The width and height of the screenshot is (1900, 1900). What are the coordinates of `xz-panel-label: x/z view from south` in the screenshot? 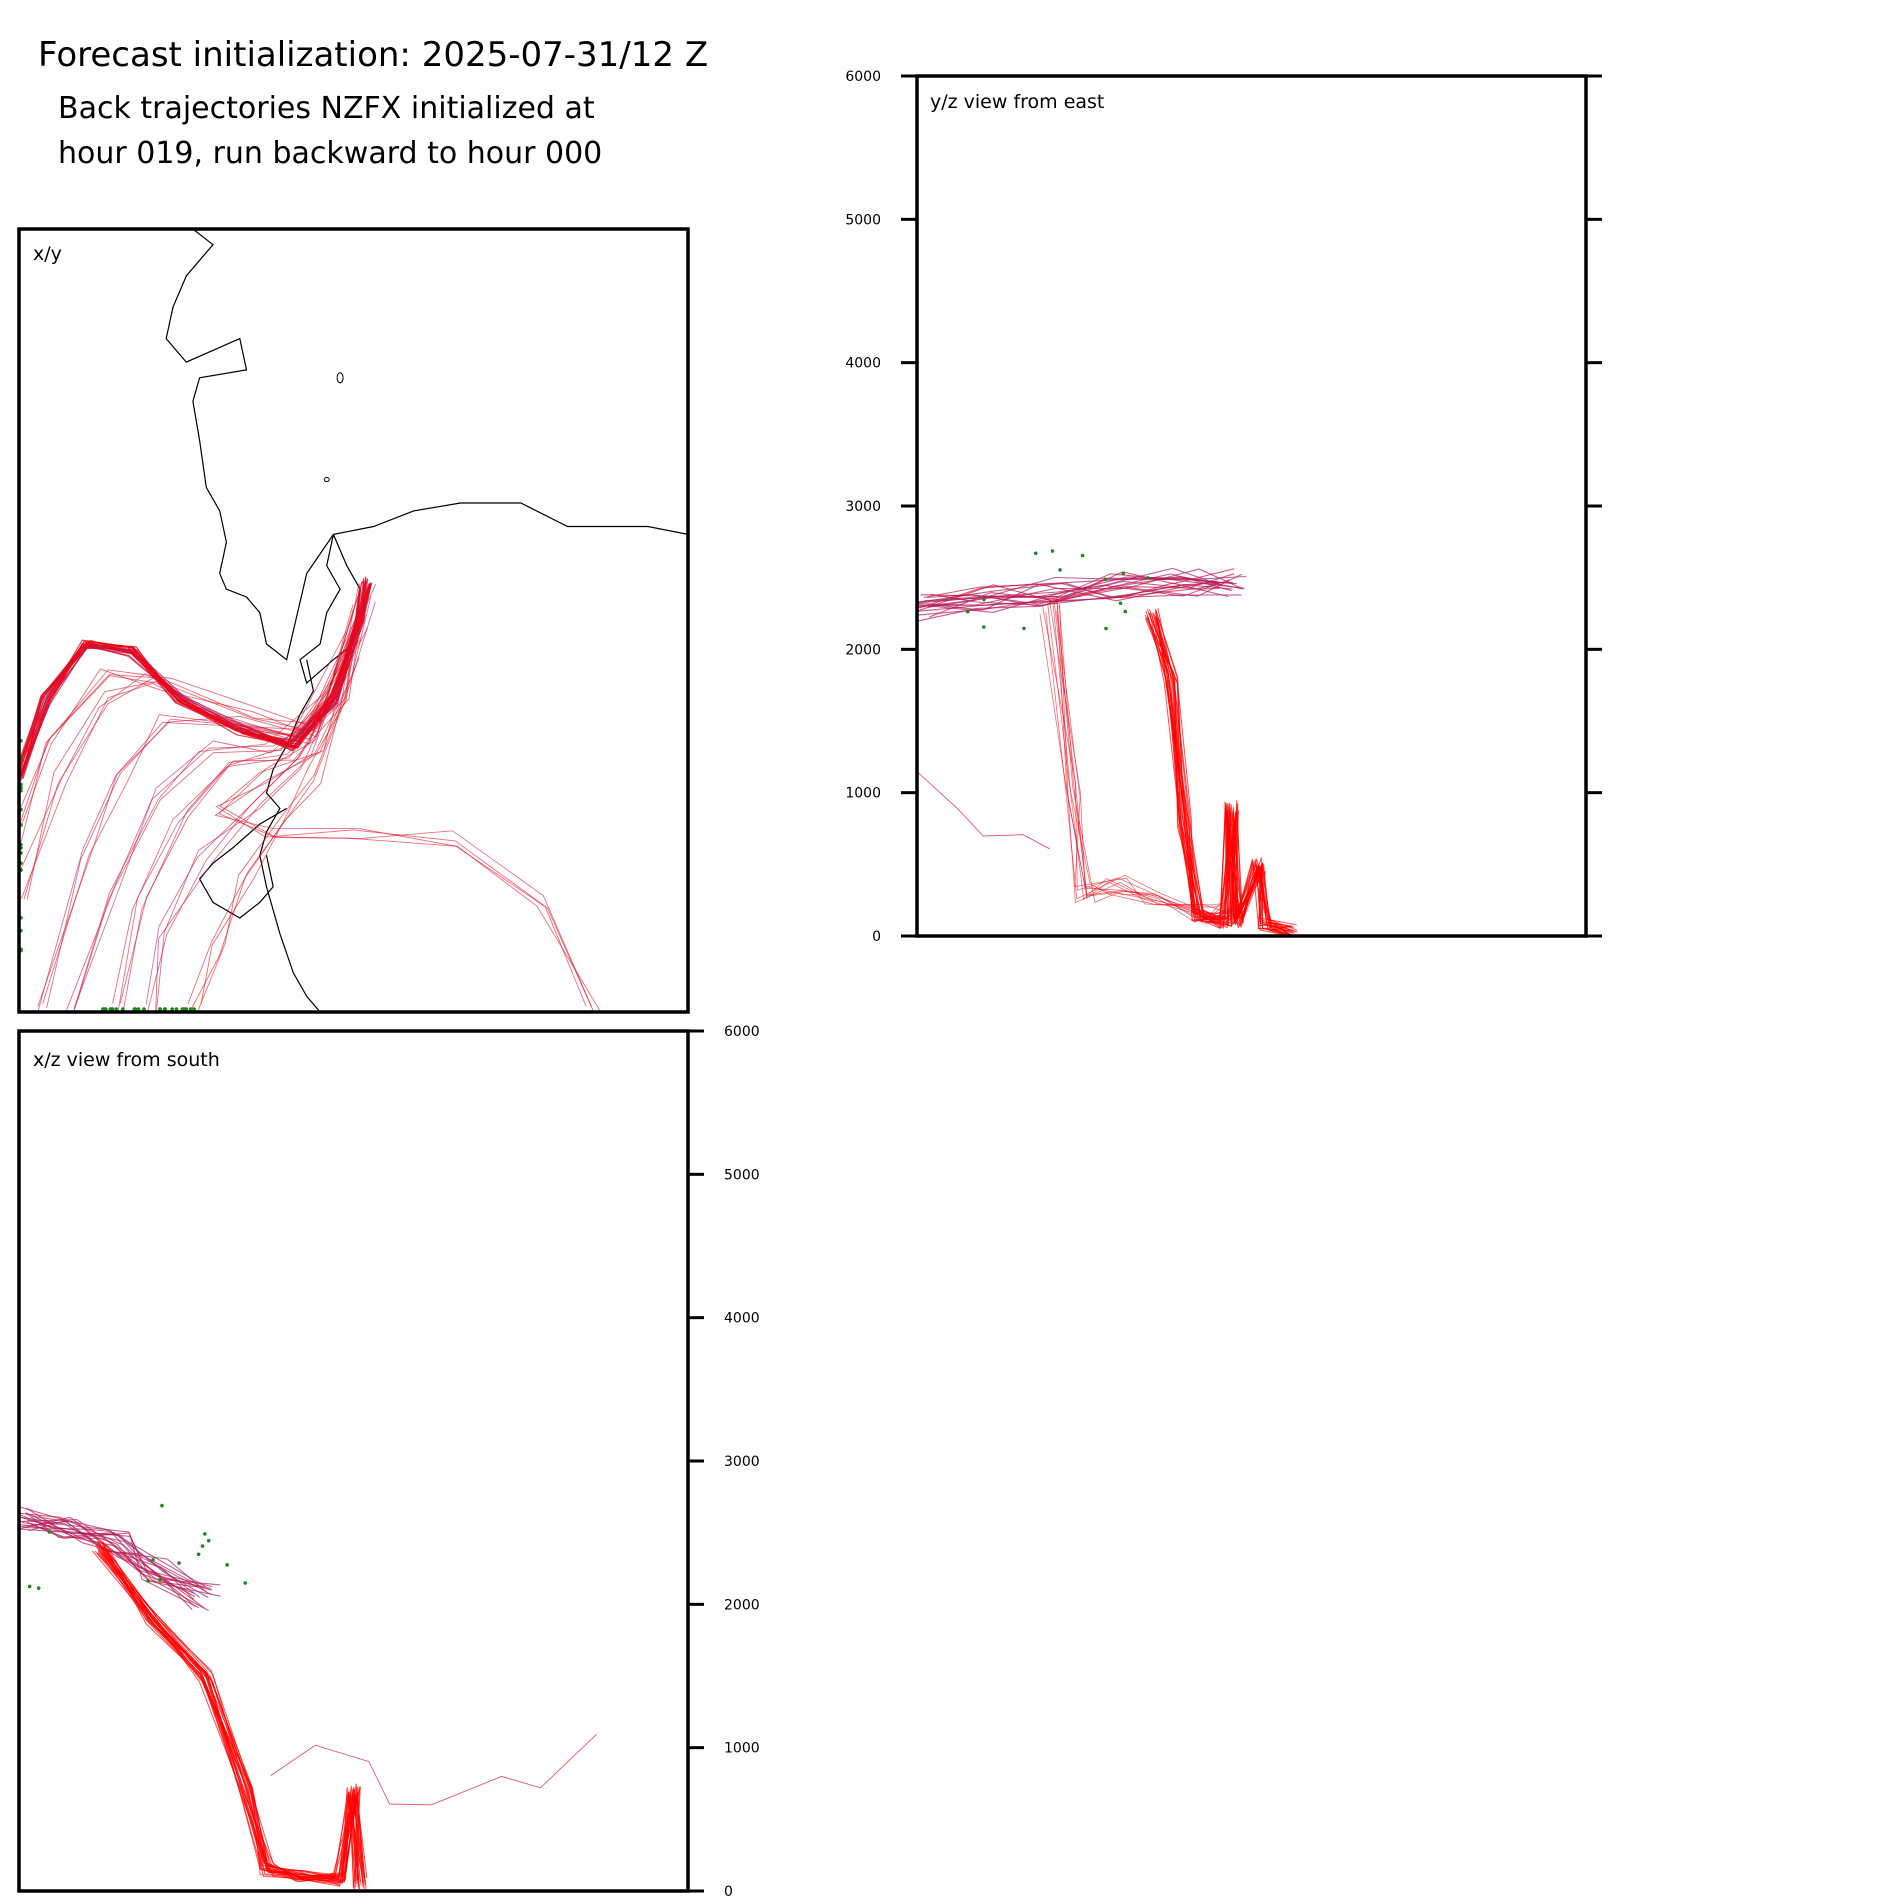 It's located at (126, 1060).